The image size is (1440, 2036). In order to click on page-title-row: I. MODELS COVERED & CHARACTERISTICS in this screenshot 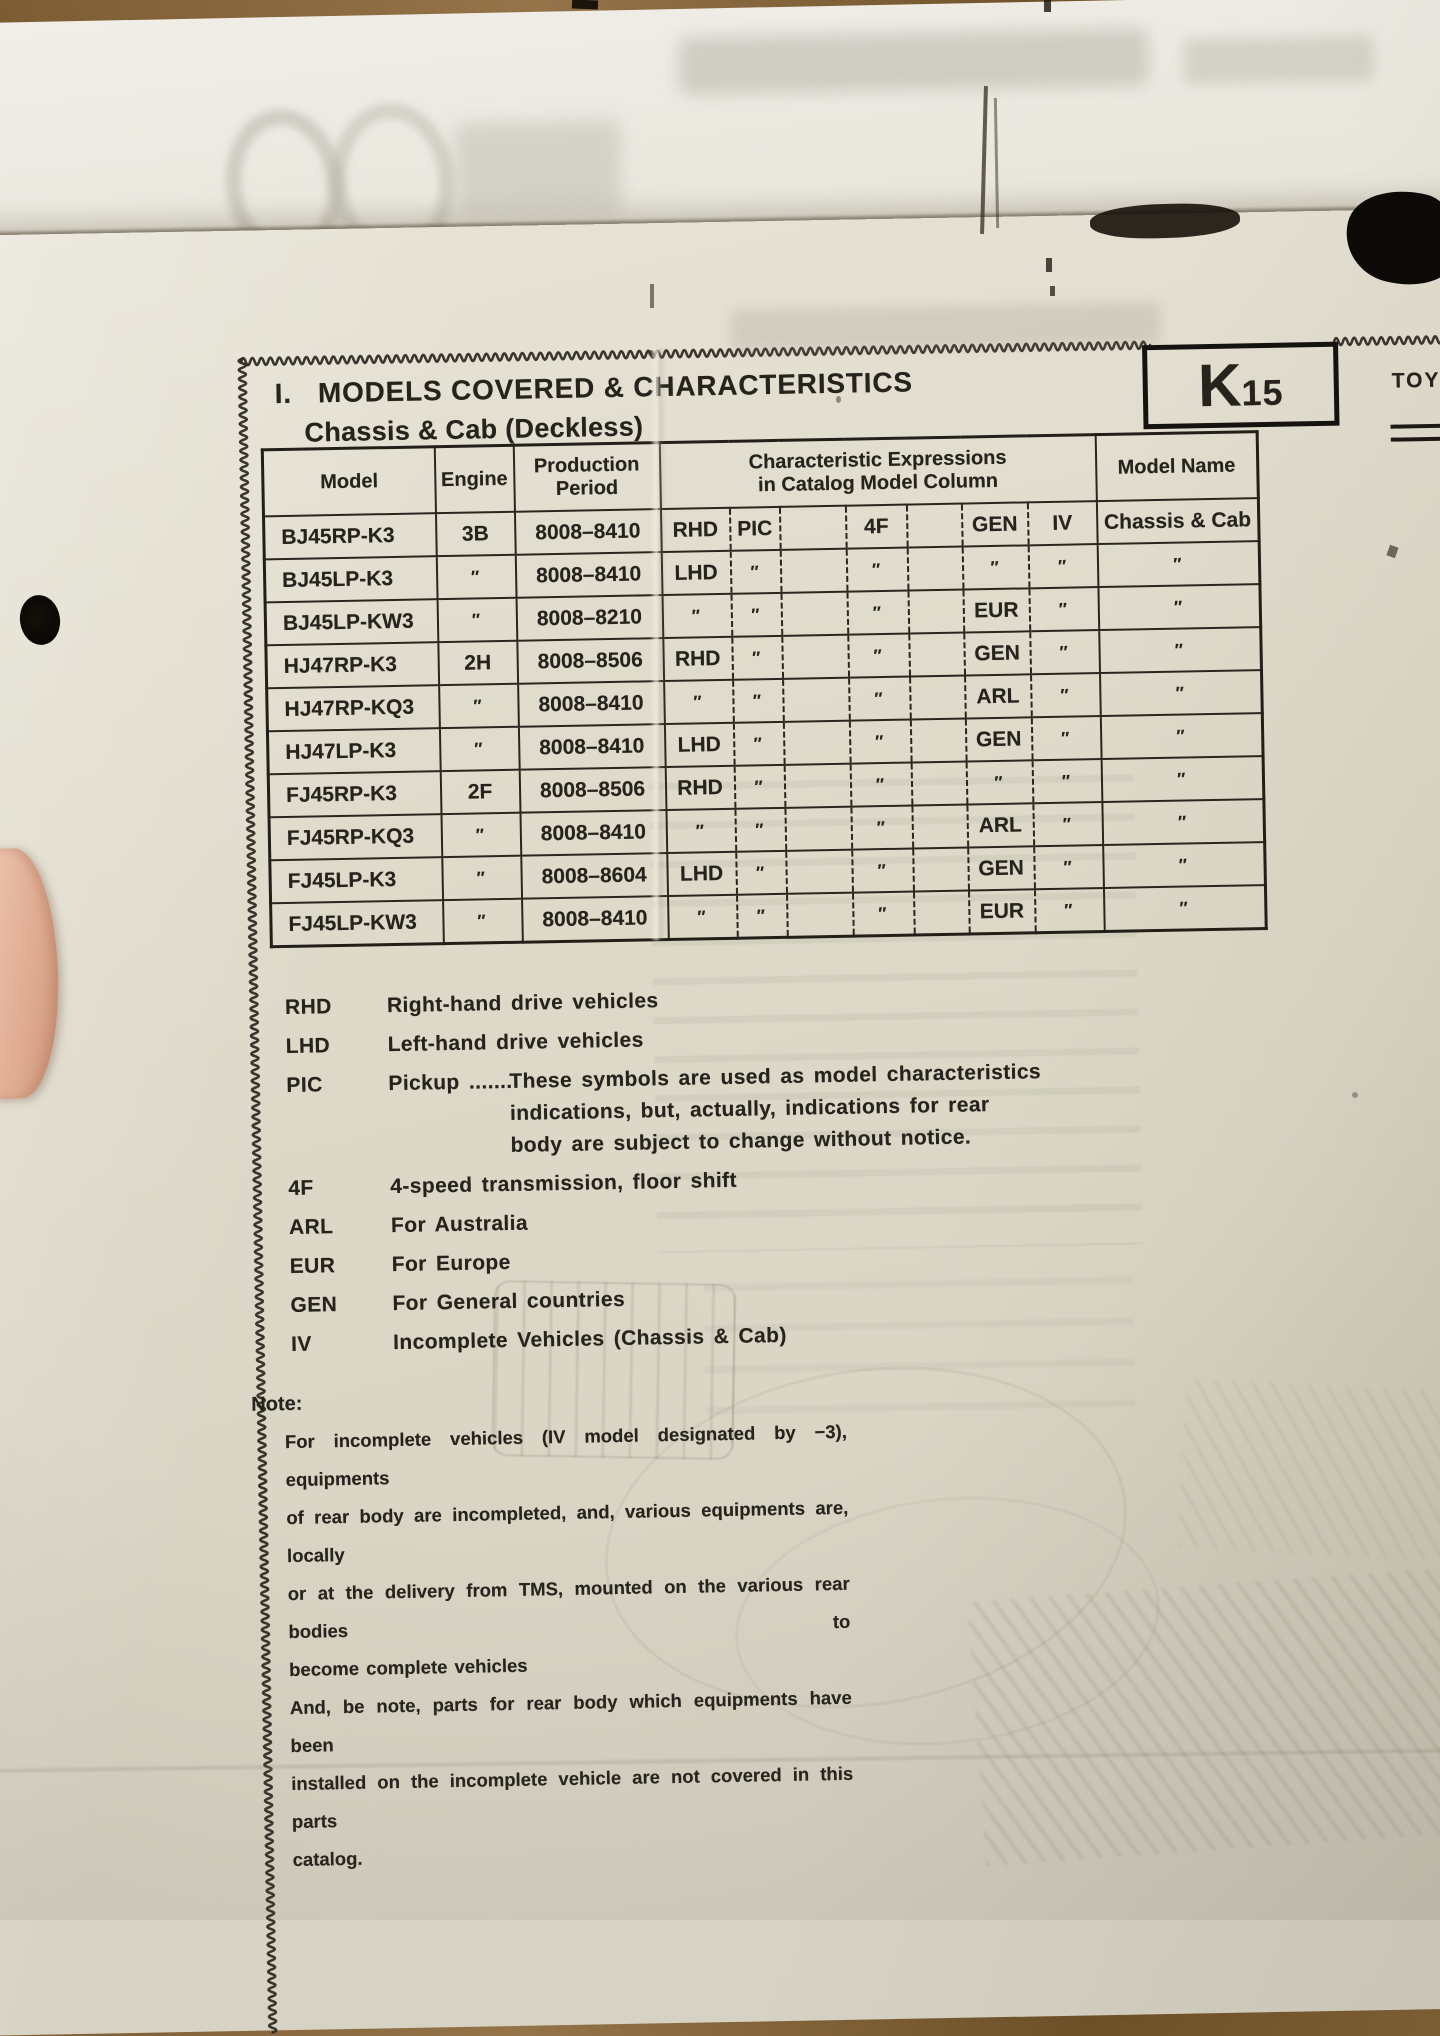, I will do `click(593, 388)`.